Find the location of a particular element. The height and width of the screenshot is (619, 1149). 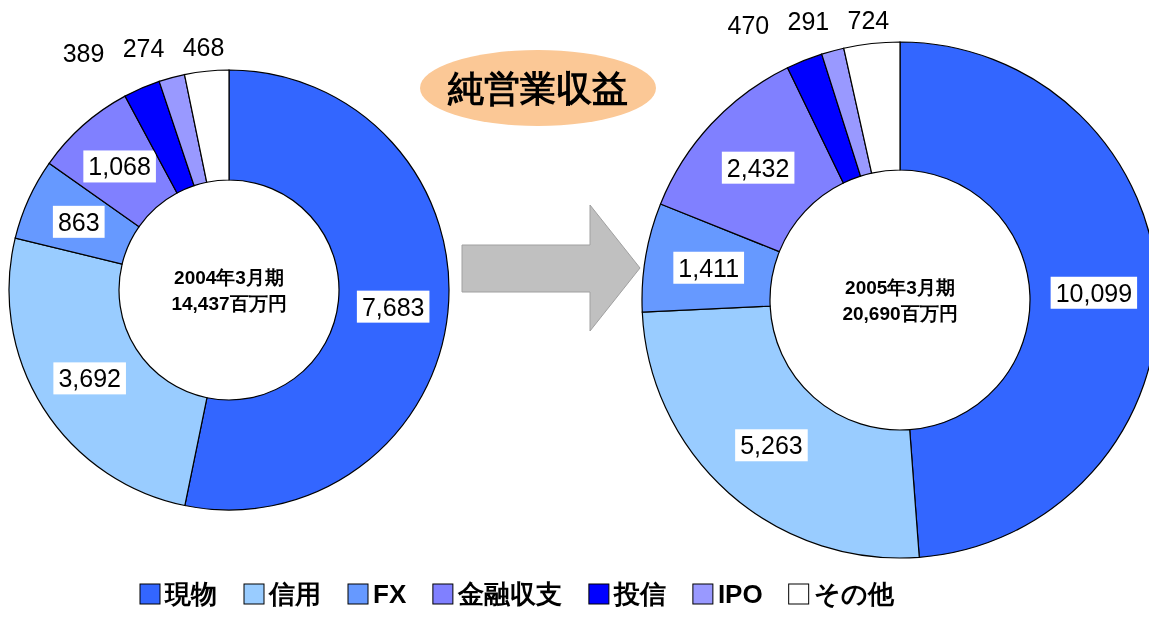

data-label: 724 is located at coordinates (868, 19).